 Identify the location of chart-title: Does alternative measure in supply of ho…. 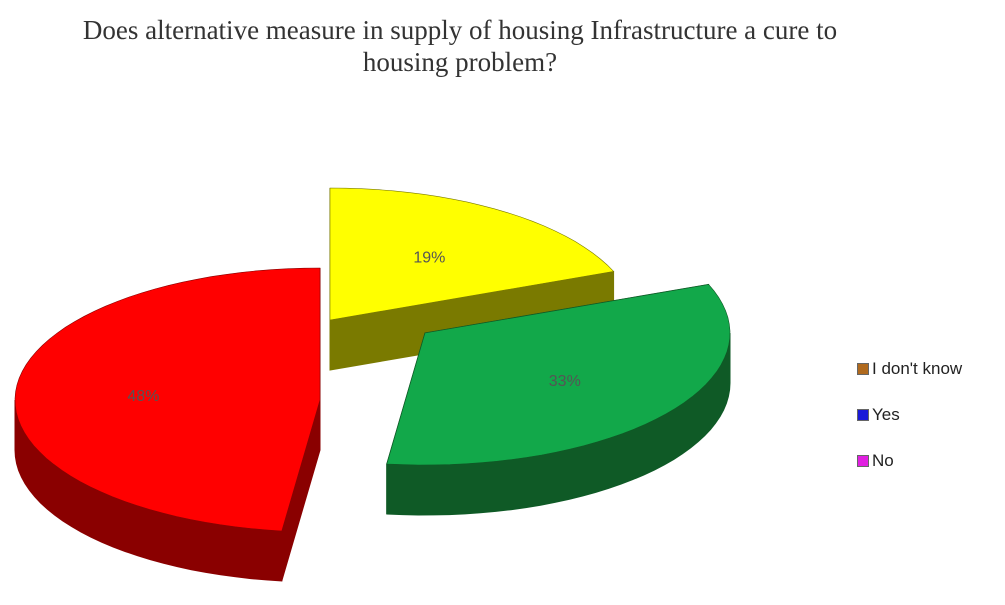
(460, 46).